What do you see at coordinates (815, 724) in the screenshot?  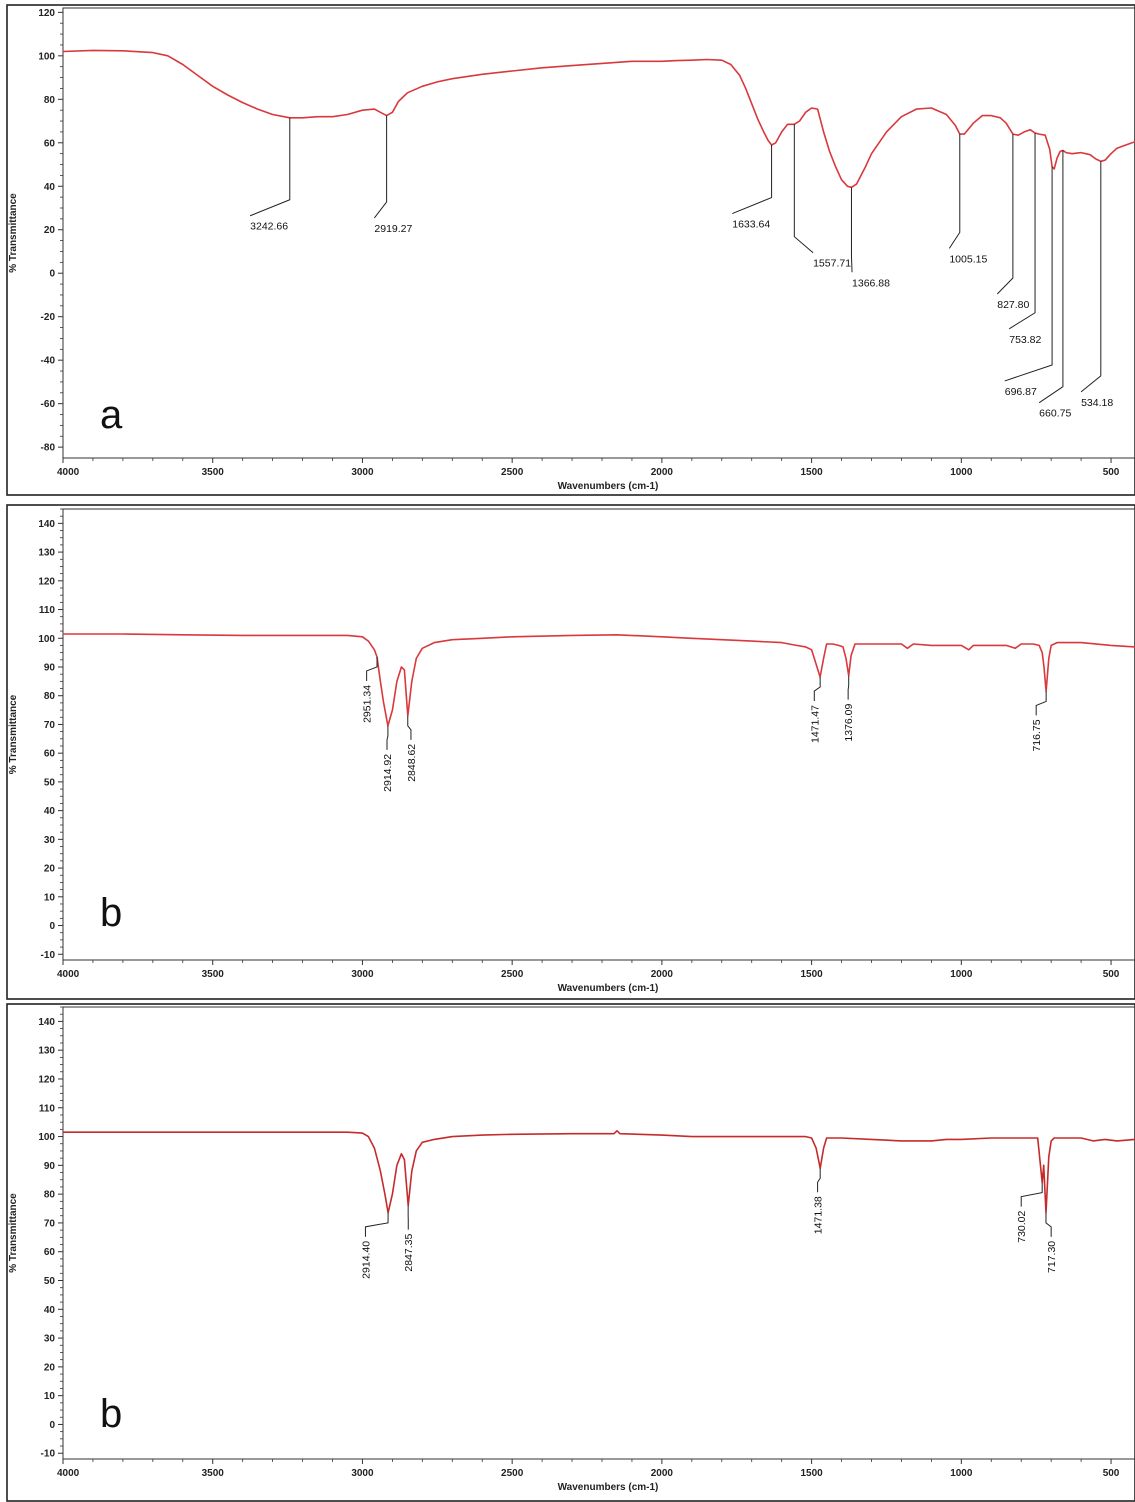 I see `peak-label: 1471.47` at bounding box center [815, 724].